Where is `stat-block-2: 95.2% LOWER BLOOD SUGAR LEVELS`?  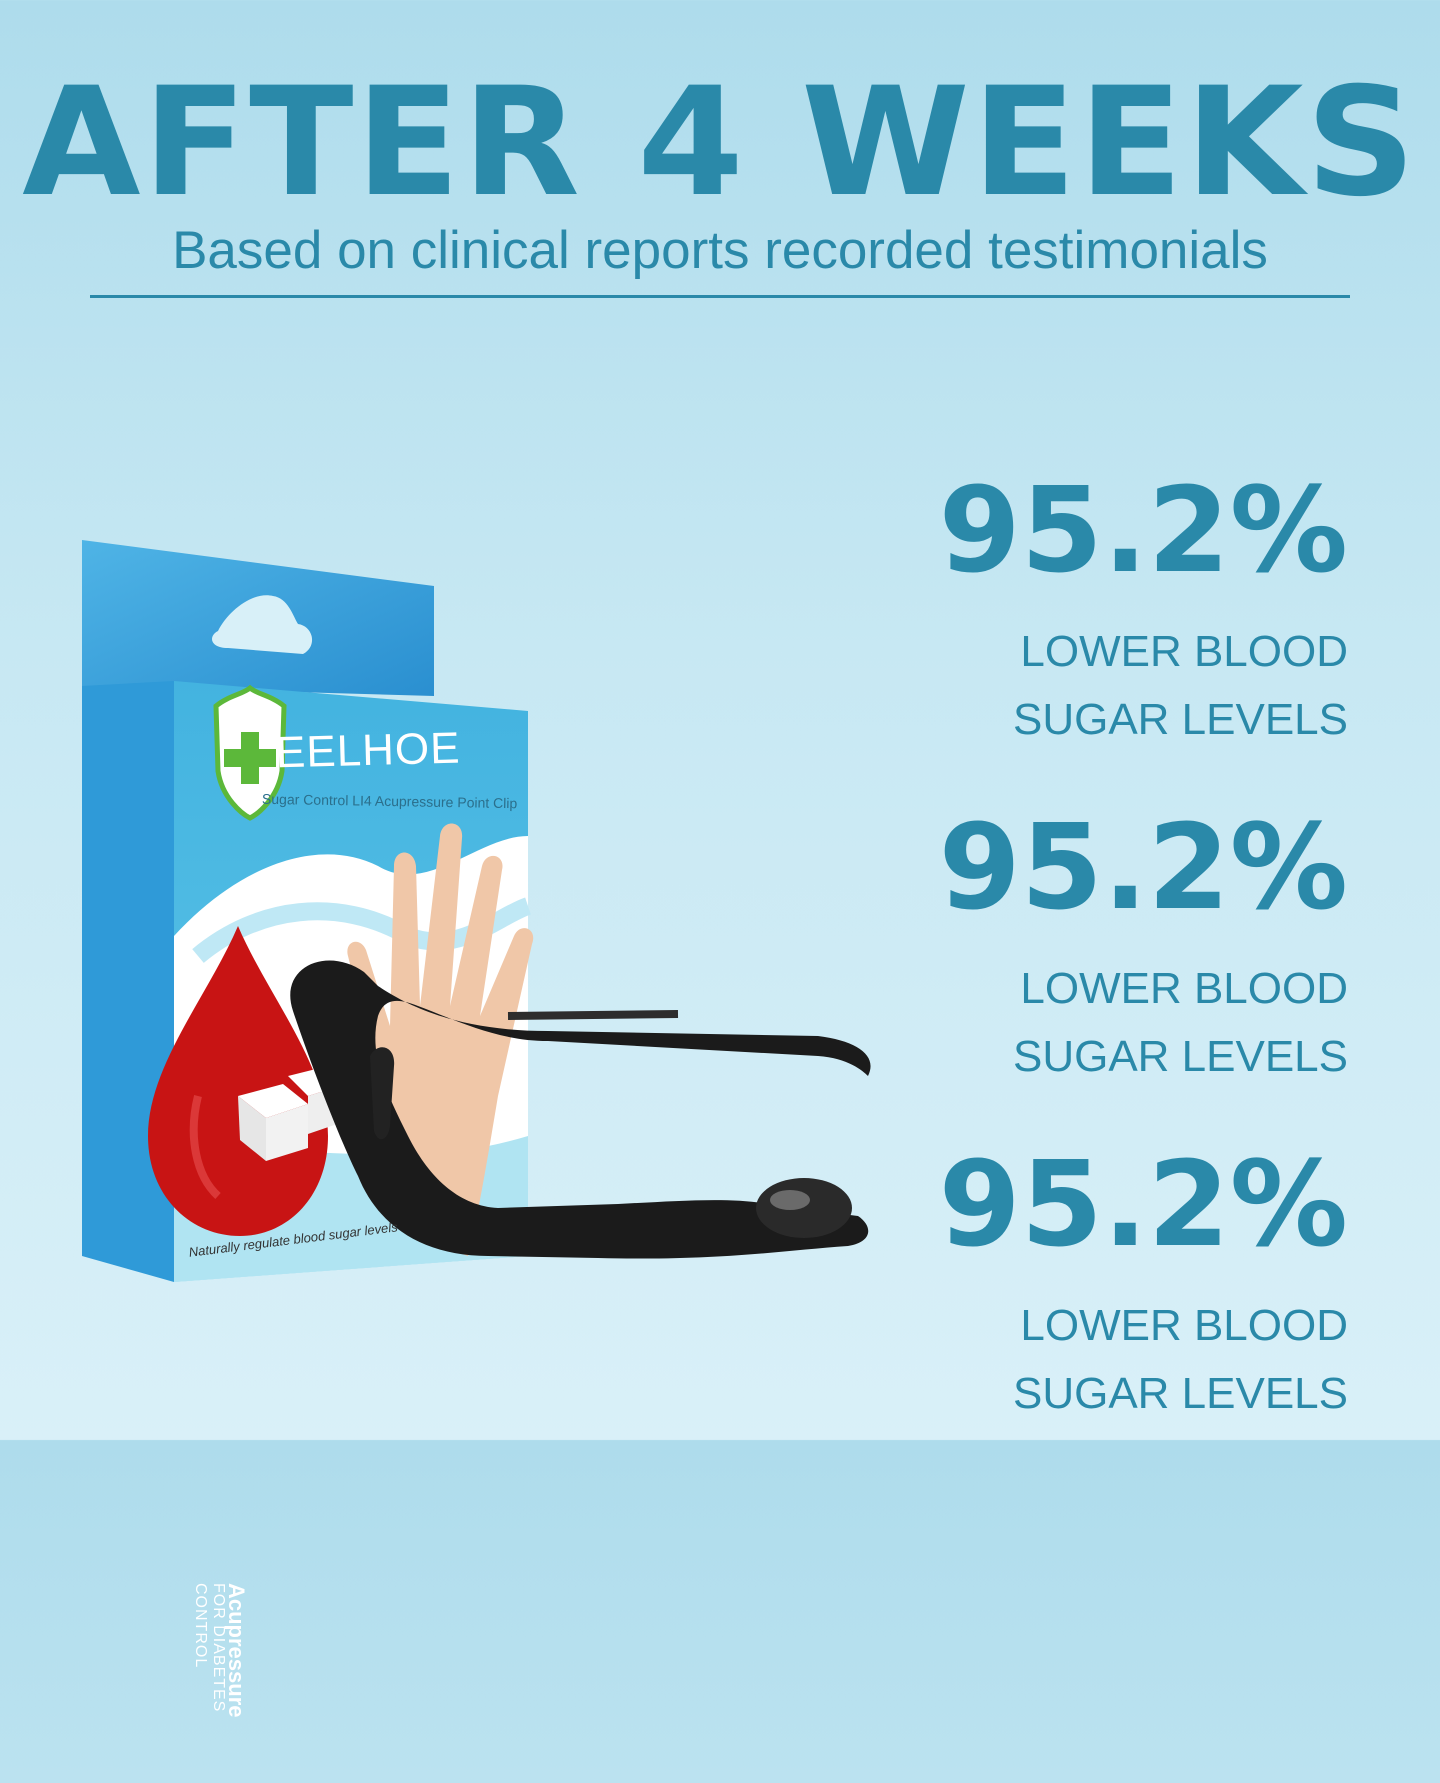
stat-block-2: 95.2% LOWER BLOOD SUGAR LEVELS is located at coordinates (998, 944).